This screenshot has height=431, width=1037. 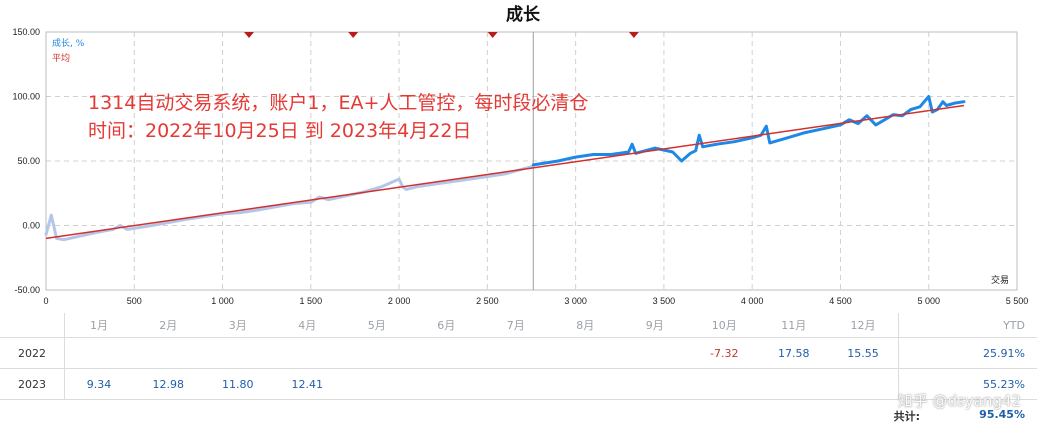 I want to click on annotation-line-1: 1314自动交易系统，账户1，EA+人工管控，每时段必清仓, so click(x=338, y=103).